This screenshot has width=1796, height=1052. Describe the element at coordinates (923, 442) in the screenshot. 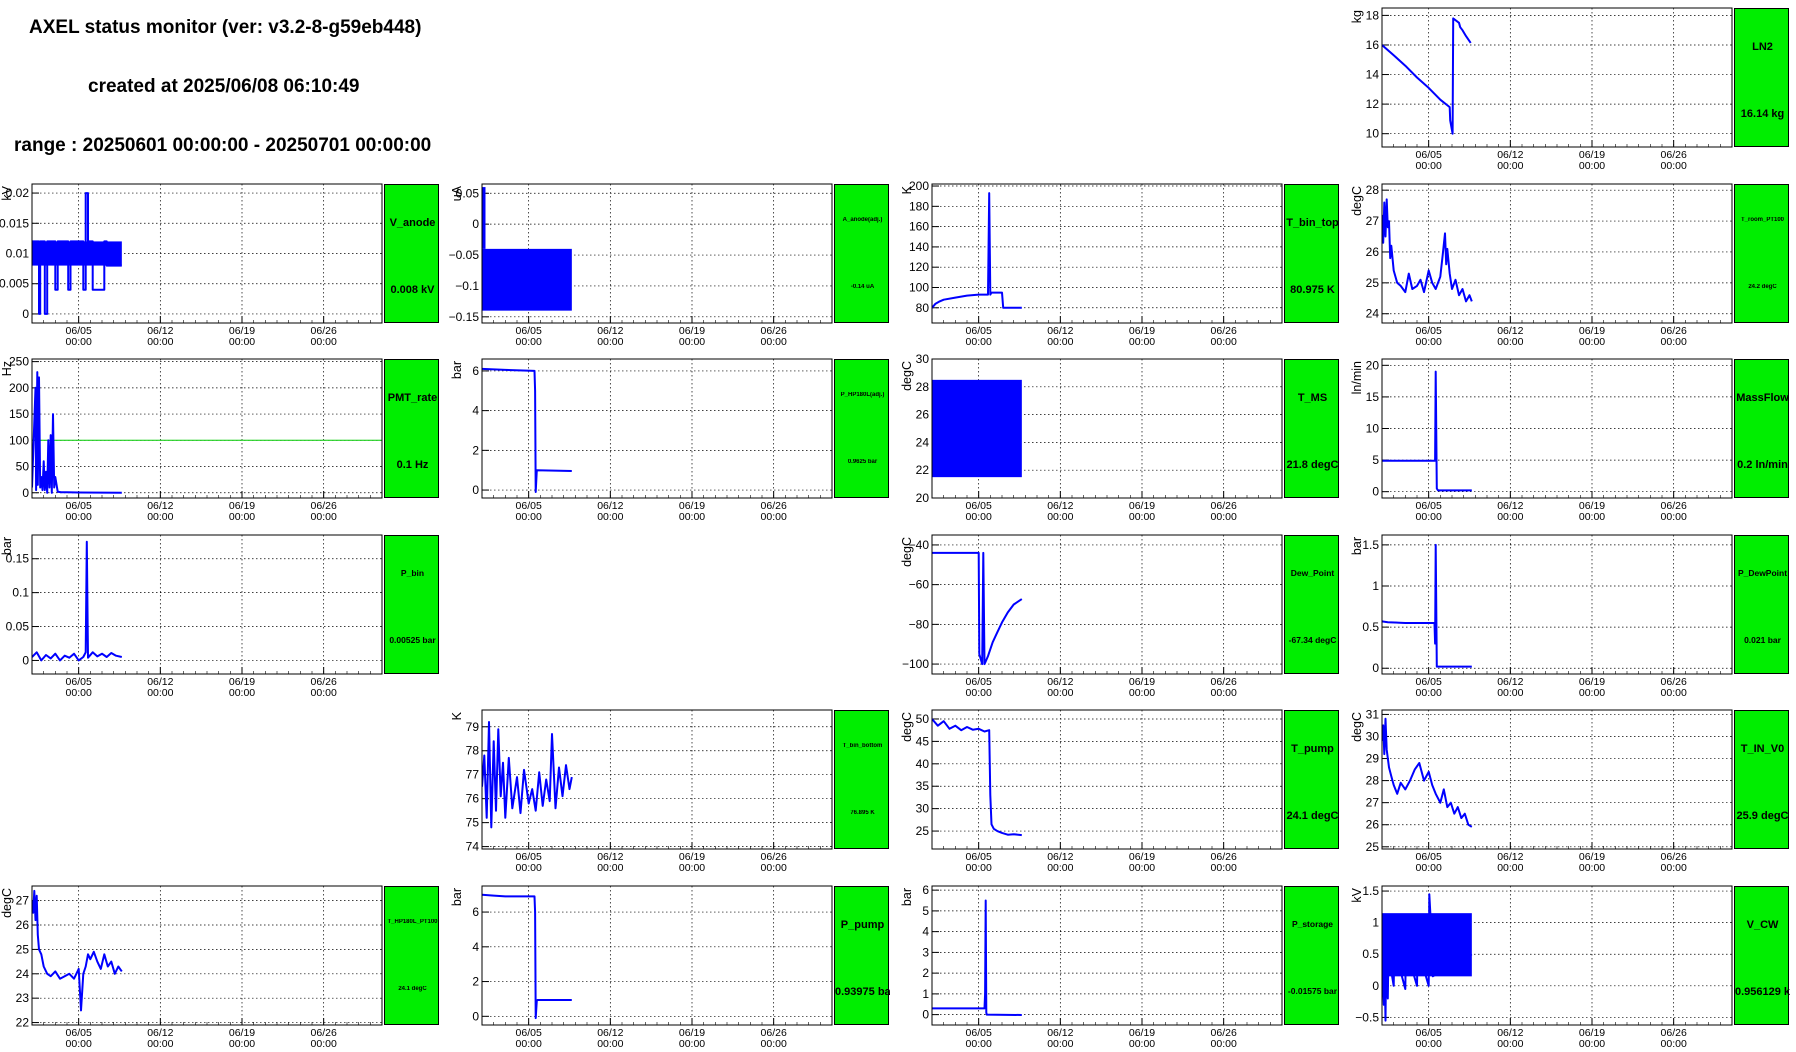

I see `y-tick-label: 24` at that location.